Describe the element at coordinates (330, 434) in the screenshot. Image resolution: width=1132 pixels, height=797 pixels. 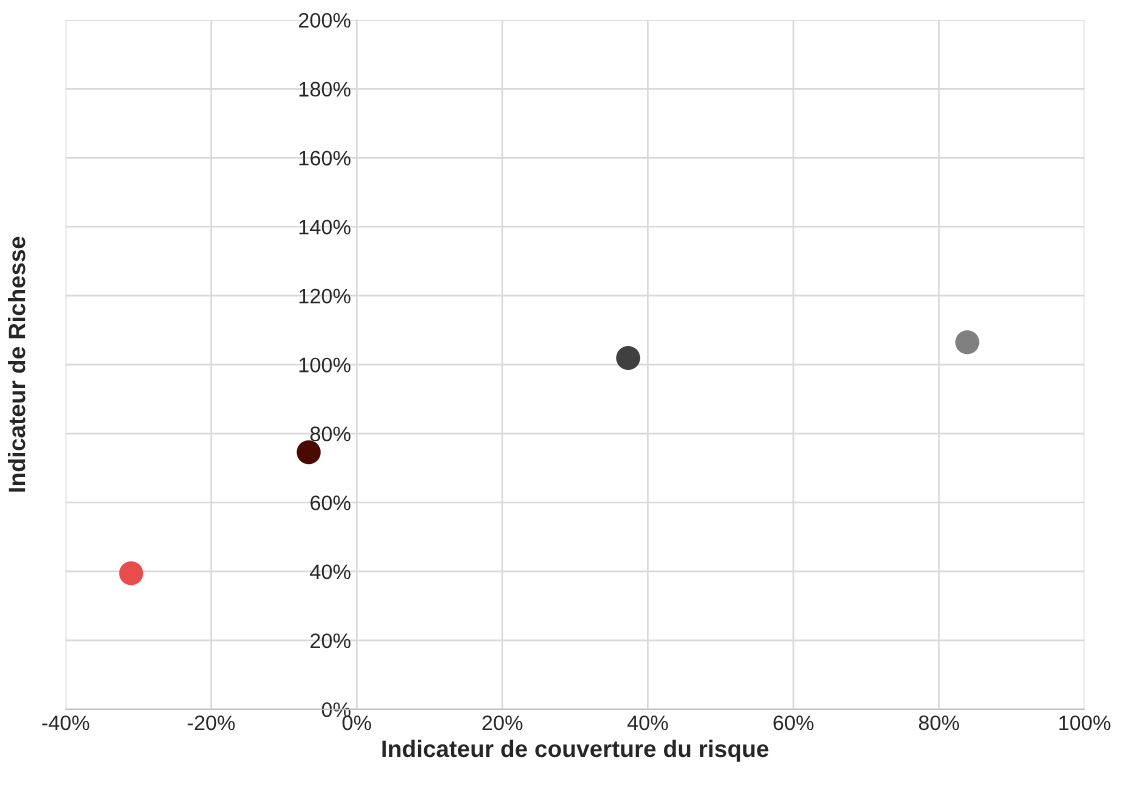
I see `y-tick-label: 80%` at that location.